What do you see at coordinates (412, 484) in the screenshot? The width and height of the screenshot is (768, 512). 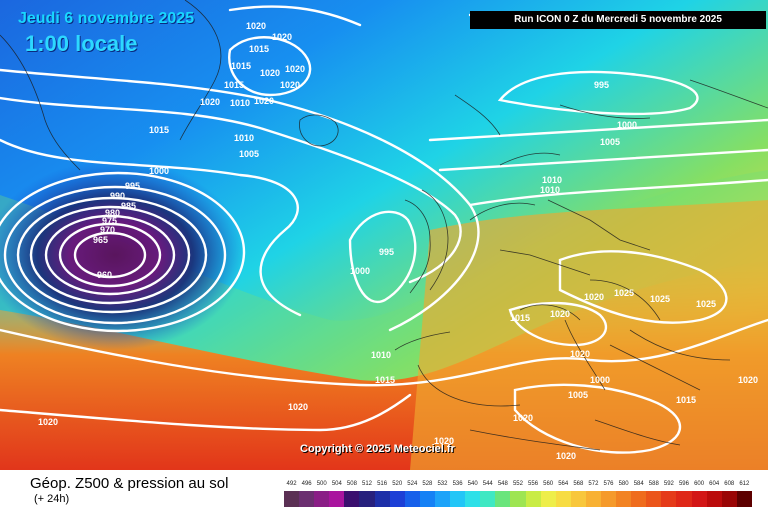 I see `legend-label: 524` at bounding box center [412, 484].